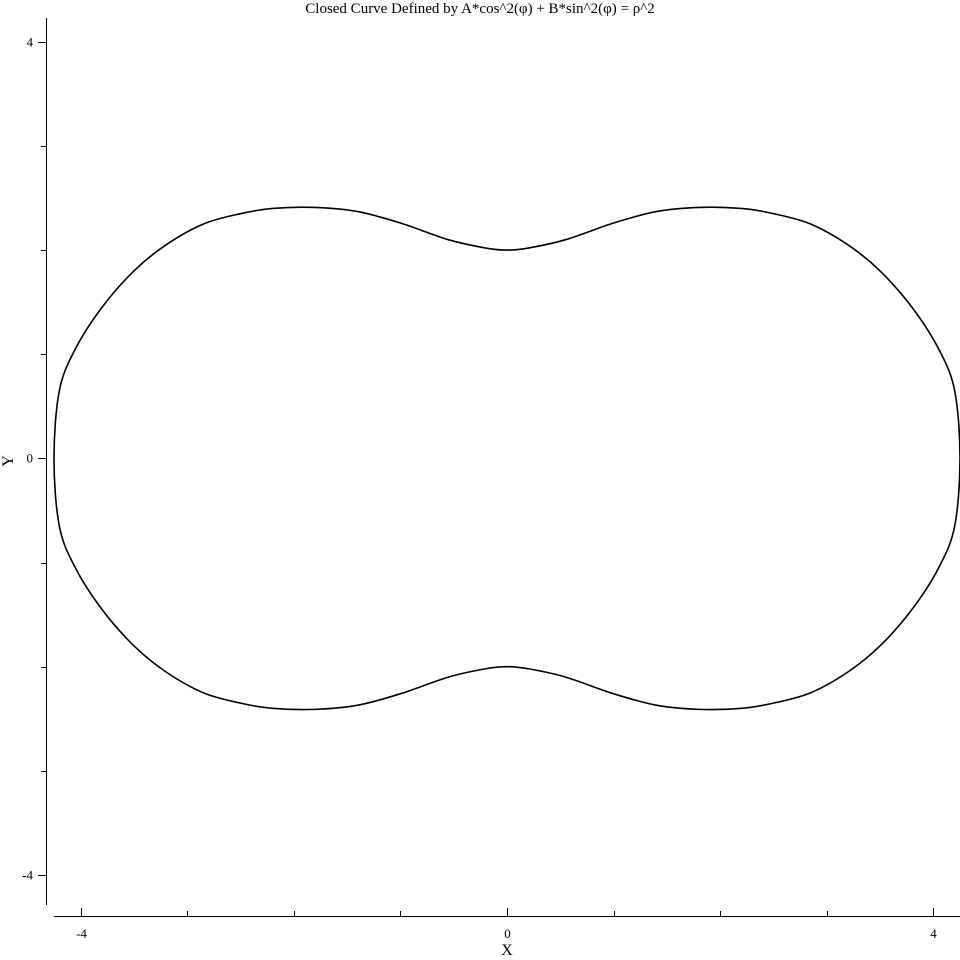  I want to click on y-tick-label: 0, so click(30, 458).